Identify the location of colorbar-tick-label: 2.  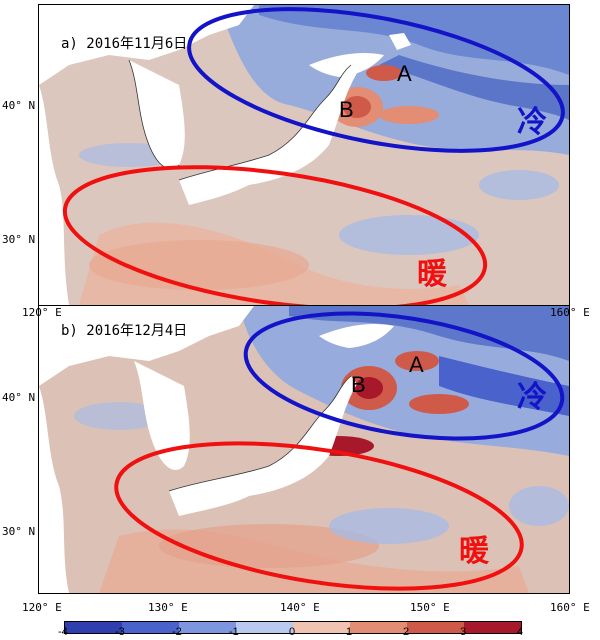
(406, 632).